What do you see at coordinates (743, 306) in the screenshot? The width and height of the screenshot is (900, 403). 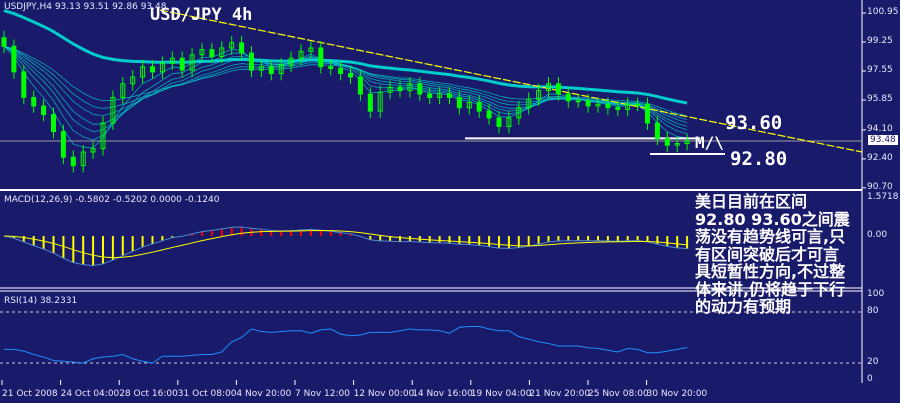 I see `note-line: 的动力有预期` at bounding box center [743, 306].